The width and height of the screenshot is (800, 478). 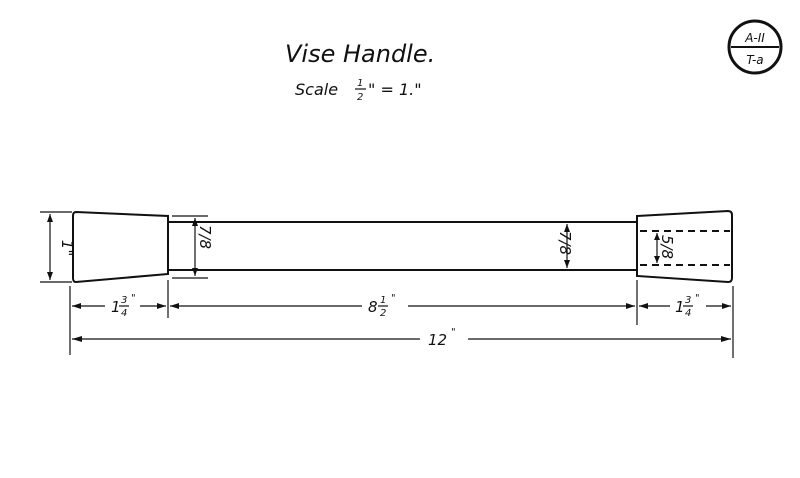 What do you see at coordinates (697, 298) in the screenshot?
I see `right-end-length-unit: "` at bounding box center [697, 298].